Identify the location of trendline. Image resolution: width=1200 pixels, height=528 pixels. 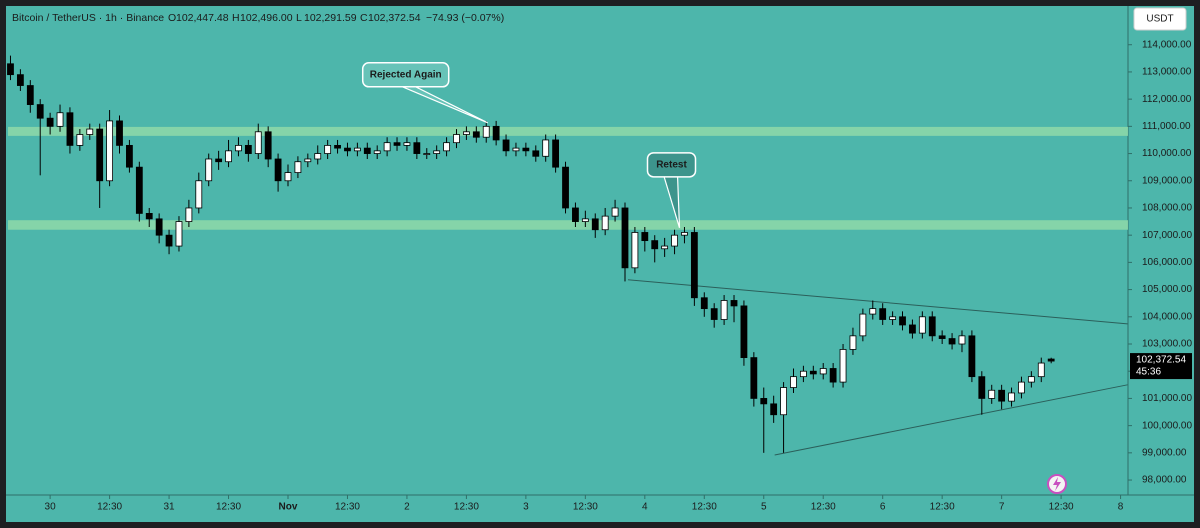
(951, 420).